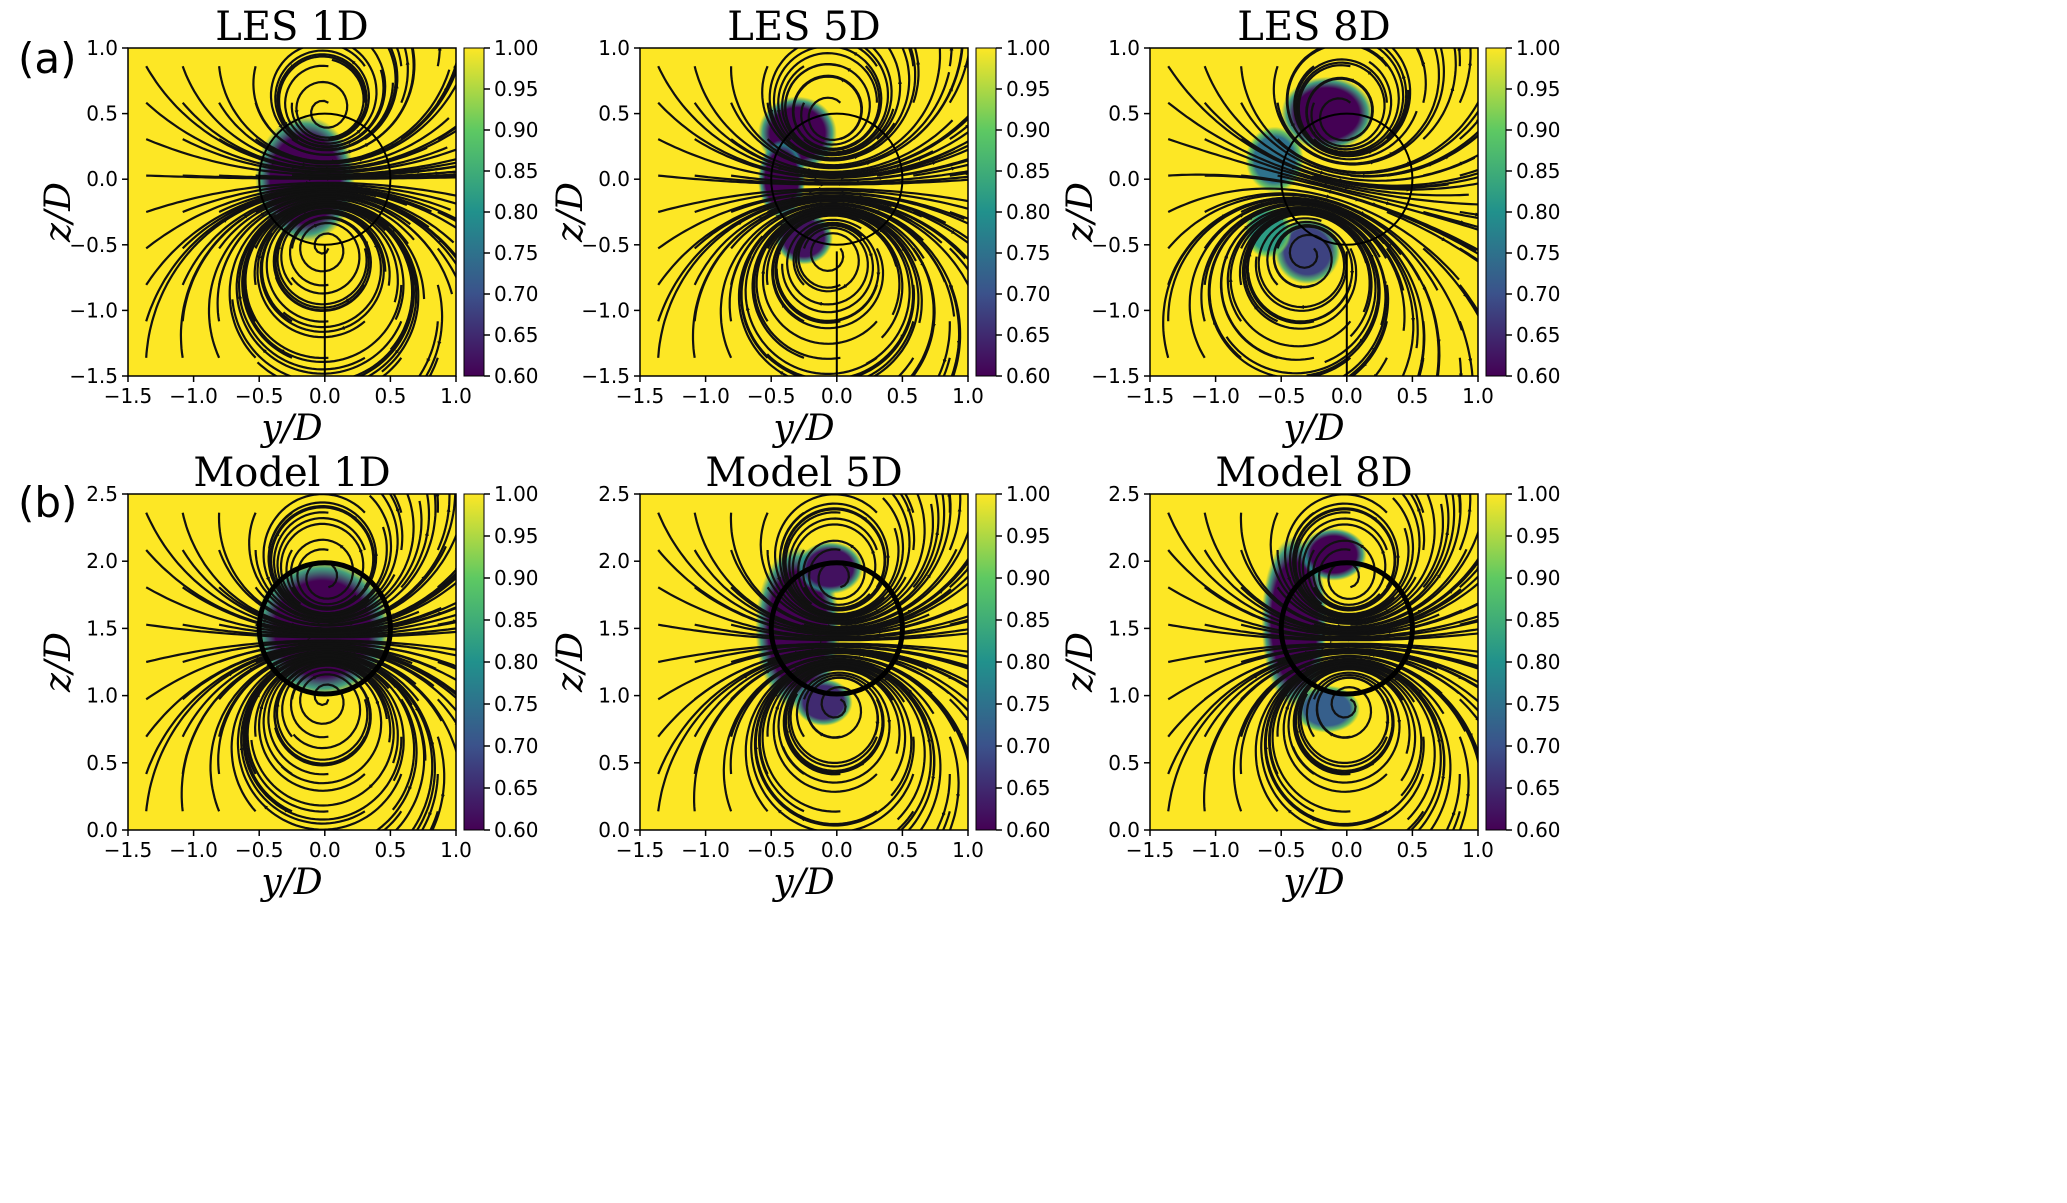 The height and width of the screenshot is (1203, 2067). I want to click on plot-frame, so click(804, 662).